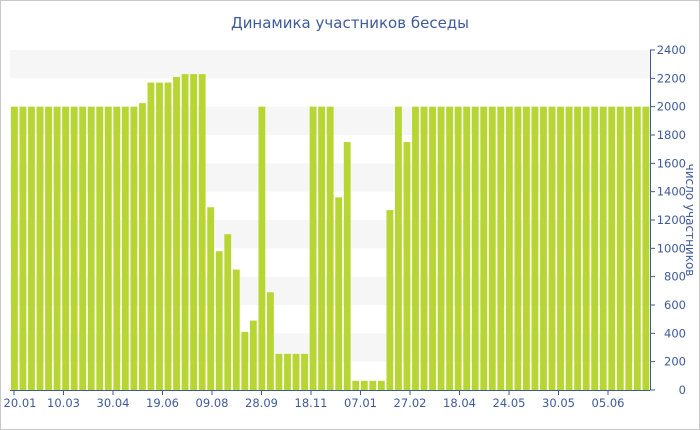 The height and width of the screenshot is (430, 700). What do you see at coordinates (671, 50) in the screenshot?
I see `y-tick-label: 2400` at bounding box center [671, 50].